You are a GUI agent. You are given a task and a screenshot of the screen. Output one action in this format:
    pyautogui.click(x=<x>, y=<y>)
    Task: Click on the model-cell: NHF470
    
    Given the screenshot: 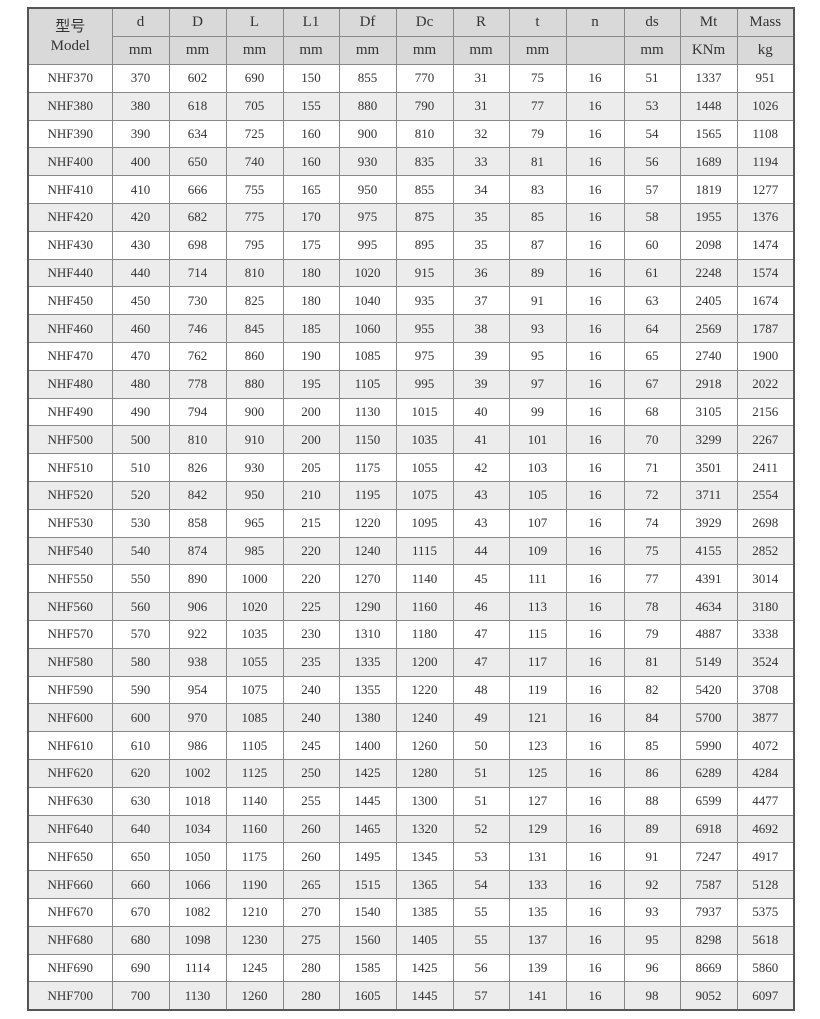 What is the action you would take?
    pyautogui.click(x=70, y=356)
    